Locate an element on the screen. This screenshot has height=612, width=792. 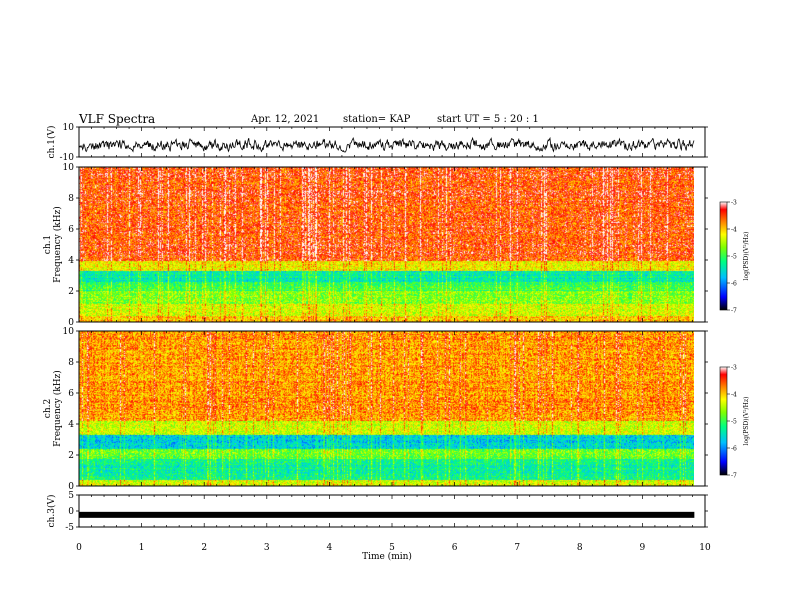
x-tick-label: 4 is located at coordinates (330, 548).